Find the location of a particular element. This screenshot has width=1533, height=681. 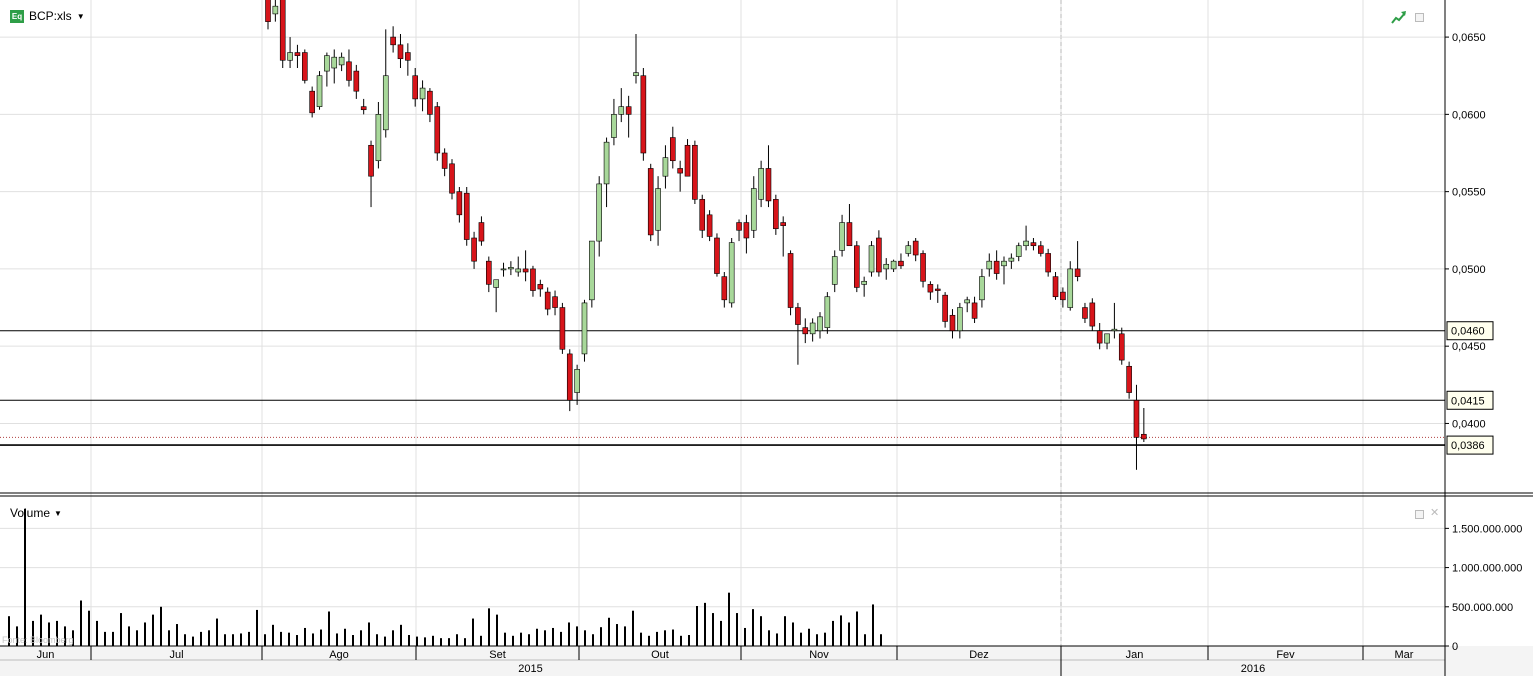

price-label-box is located at coordinates (1470, 331).